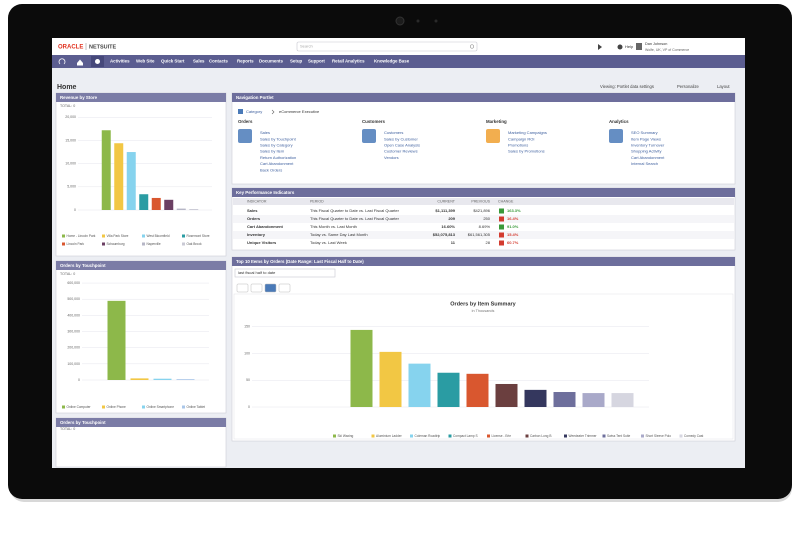  I want to click on nav-link: Internal Search, so click(644, 163).